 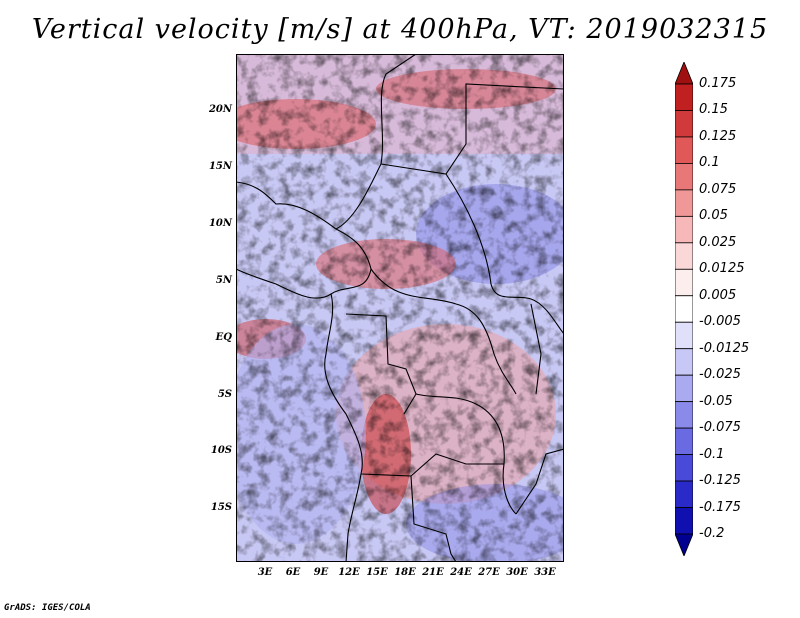 I want to click on colorbar-label: -0.175, so click(x=720, y=507).